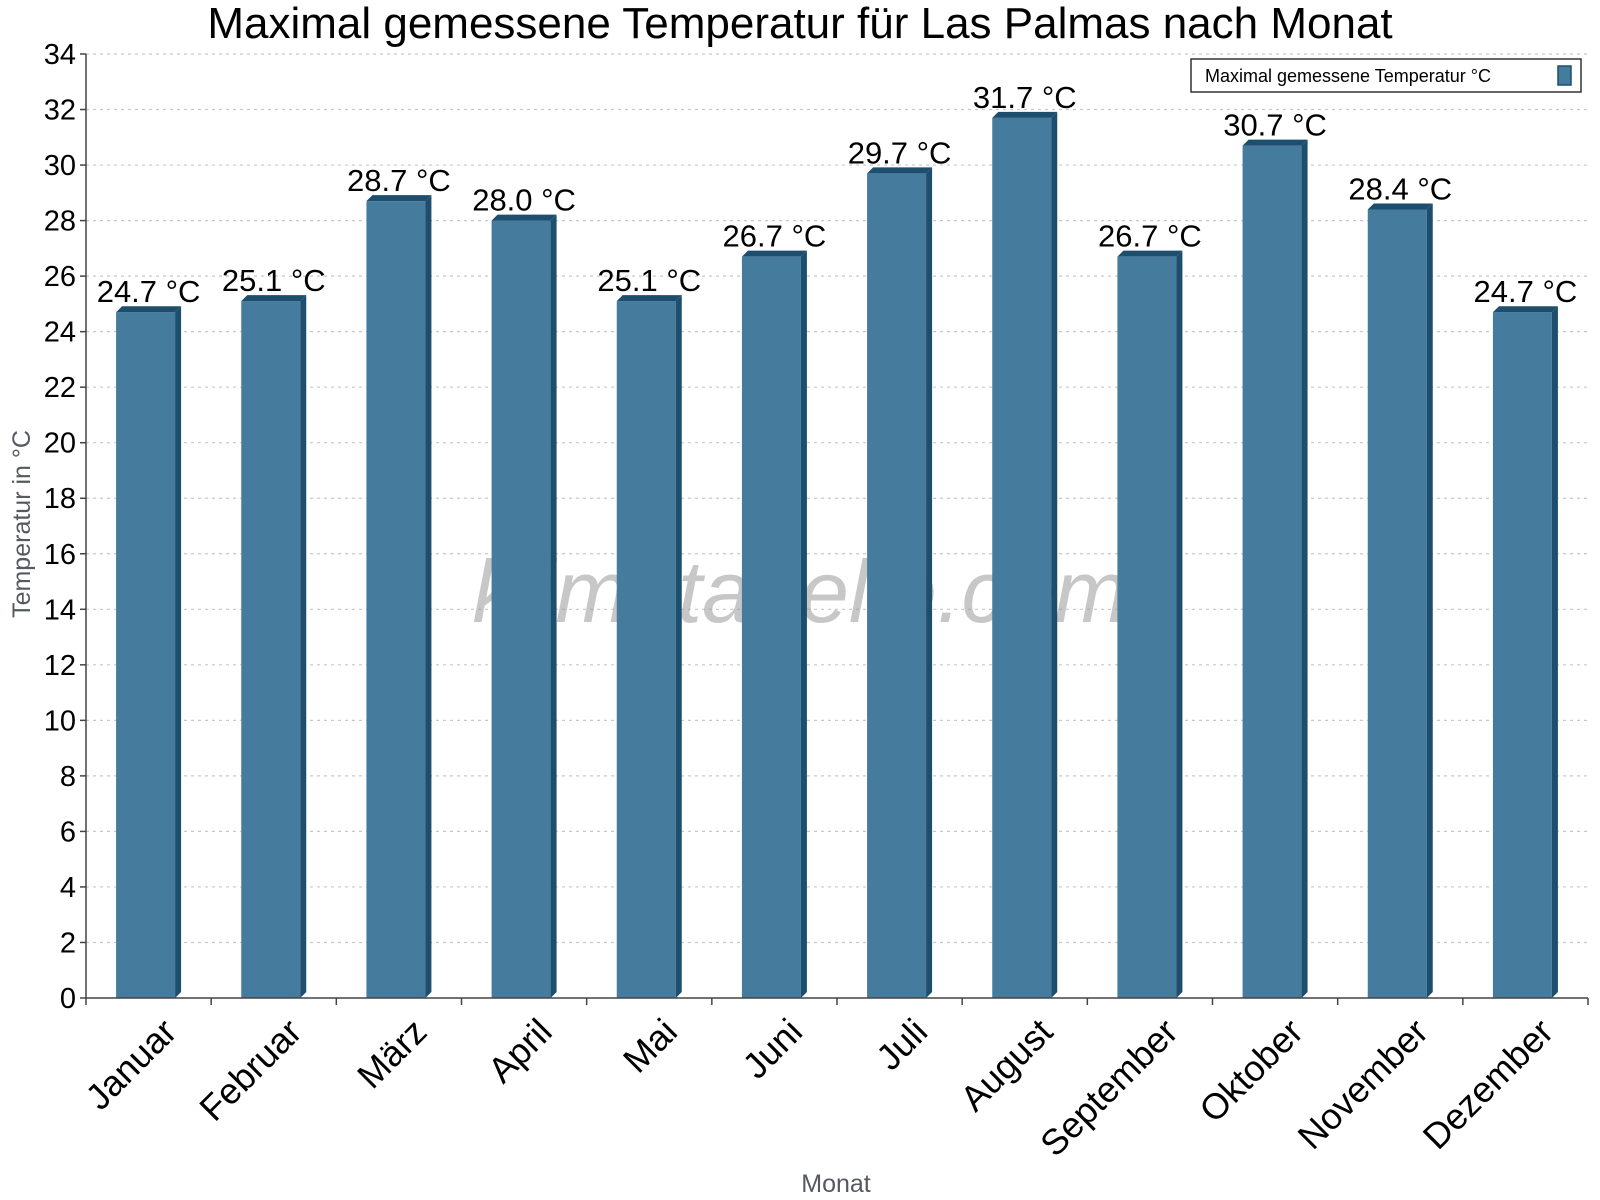 The width and height of the screenshot is (1600, 1200). What do you see at coordinates (524, 200) in the screenshot?
I see `value-label: 28.0 °C` at bounding box center [524, 200].